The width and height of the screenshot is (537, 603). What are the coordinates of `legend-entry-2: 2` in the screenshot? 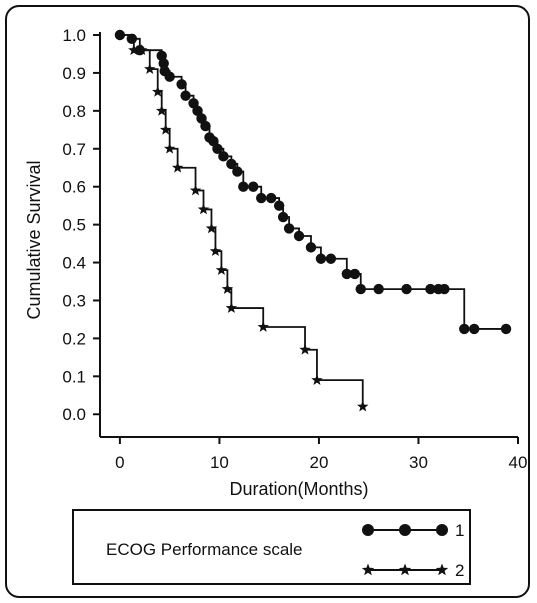 It's located at (412, 570).